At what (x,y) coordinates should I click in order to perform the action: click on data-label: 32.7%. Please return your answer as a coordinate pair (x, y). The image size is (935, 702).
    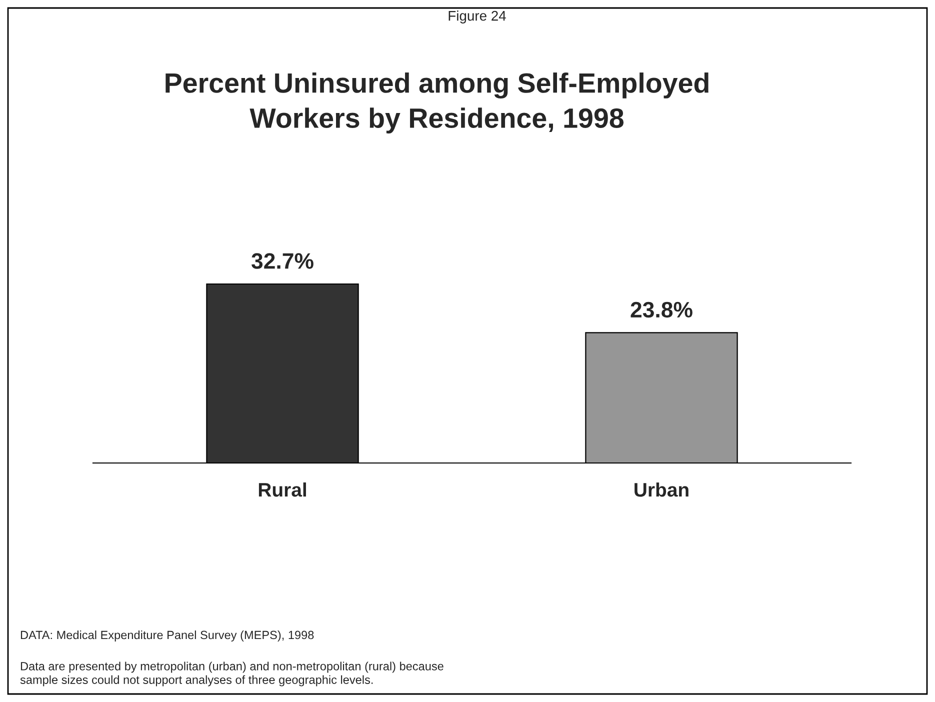
    Looking at the image, I should click on (283, 261).